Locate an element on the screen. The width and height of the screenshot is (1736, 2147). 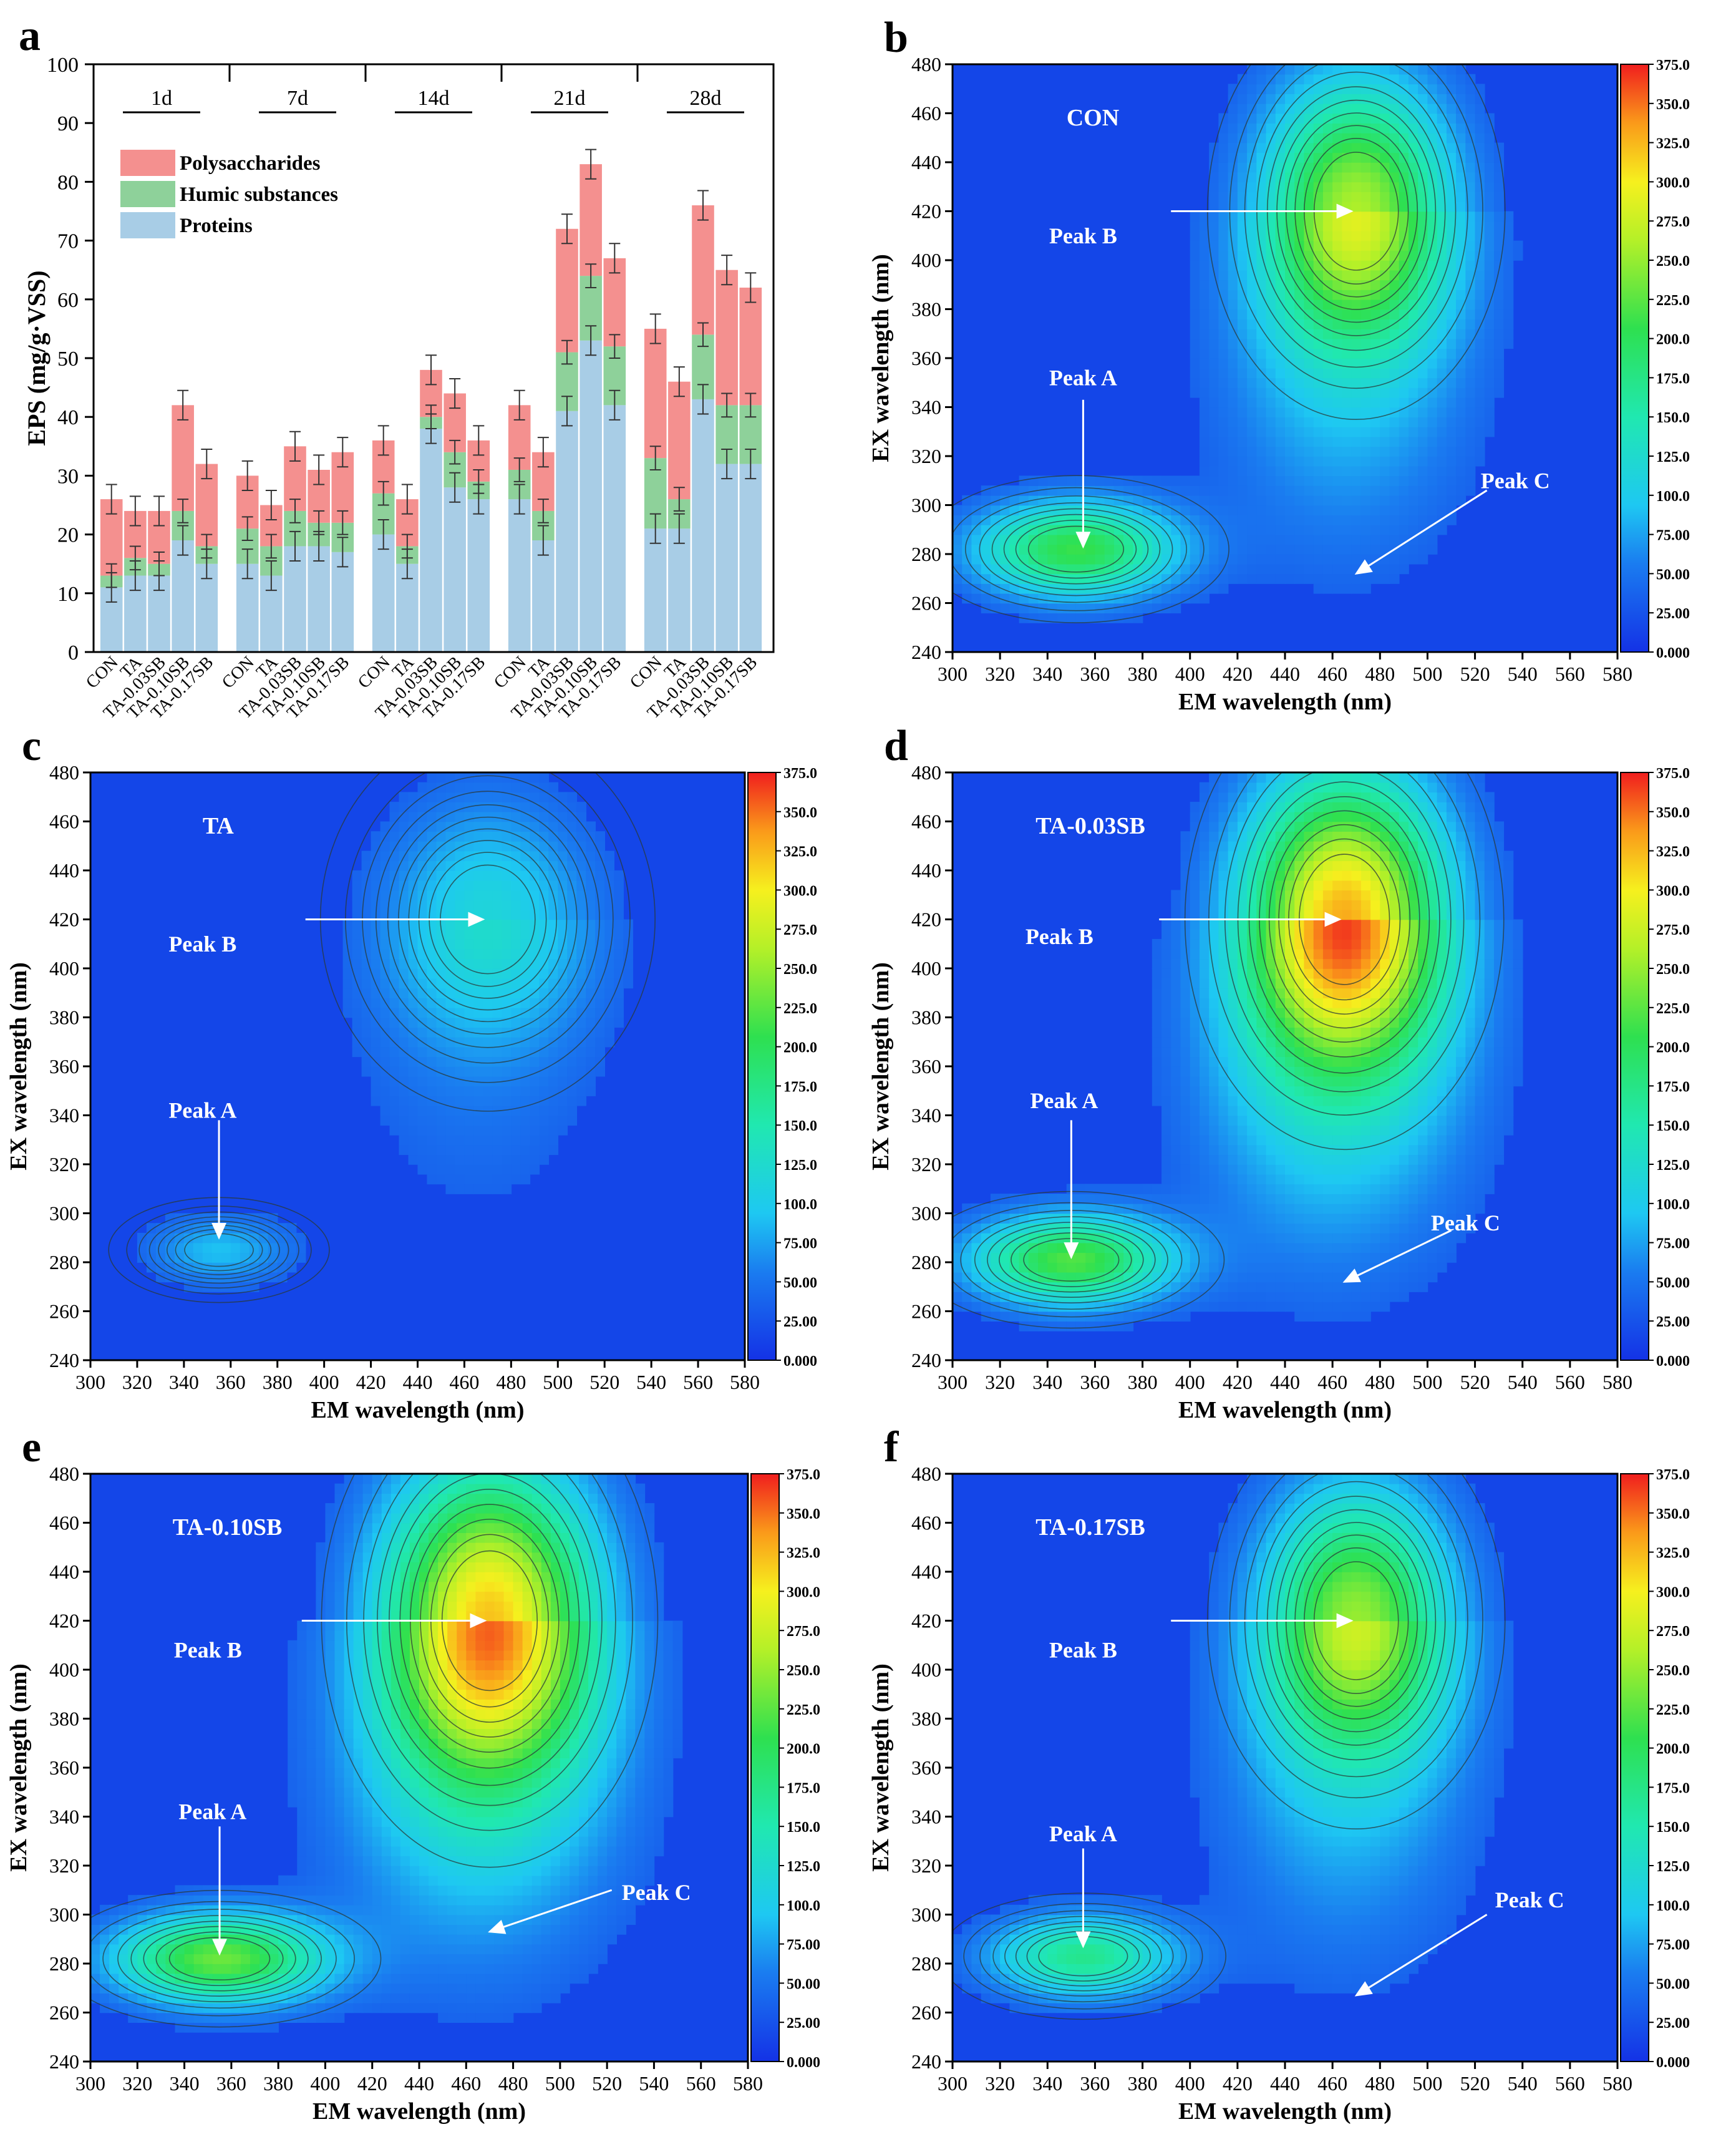
x-tick-label: 400 is located at coordinates (324, 1382).